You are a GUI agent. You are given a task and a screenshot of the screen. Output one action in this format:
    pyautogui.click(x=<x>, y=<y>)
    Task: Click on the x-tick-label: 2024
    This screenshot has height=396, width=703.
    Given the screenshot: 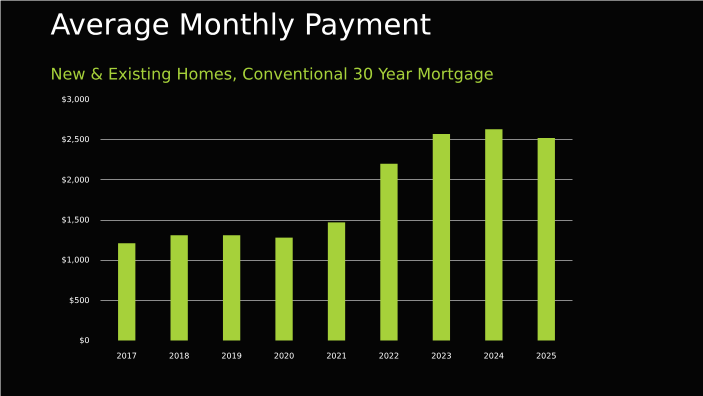 What is the action you would take?
    pyautogui.click(x=494, y=356)
    